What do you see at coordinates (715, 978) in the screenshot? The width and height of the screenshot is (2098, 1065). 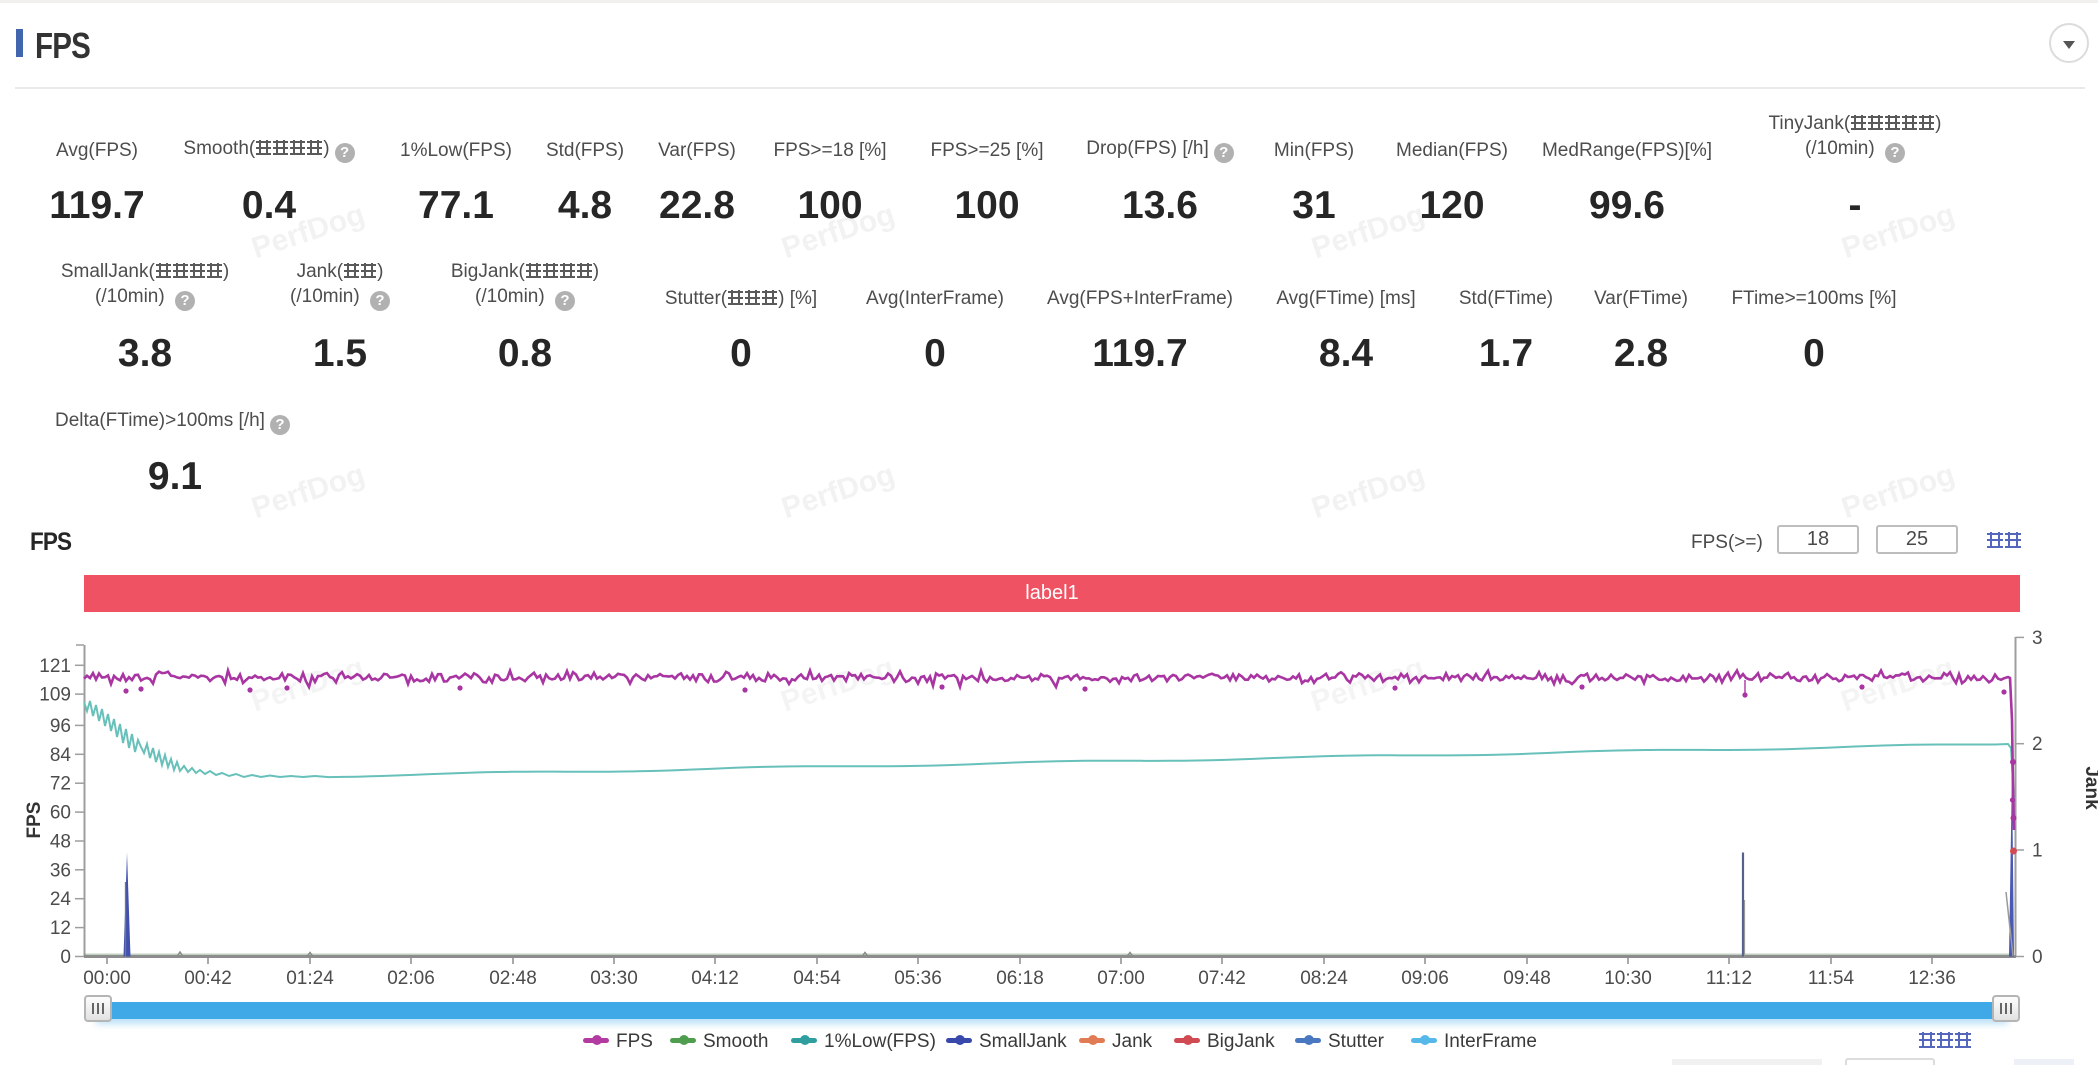 I see `svg-text: 04:12` at bounding box center [715, 978].